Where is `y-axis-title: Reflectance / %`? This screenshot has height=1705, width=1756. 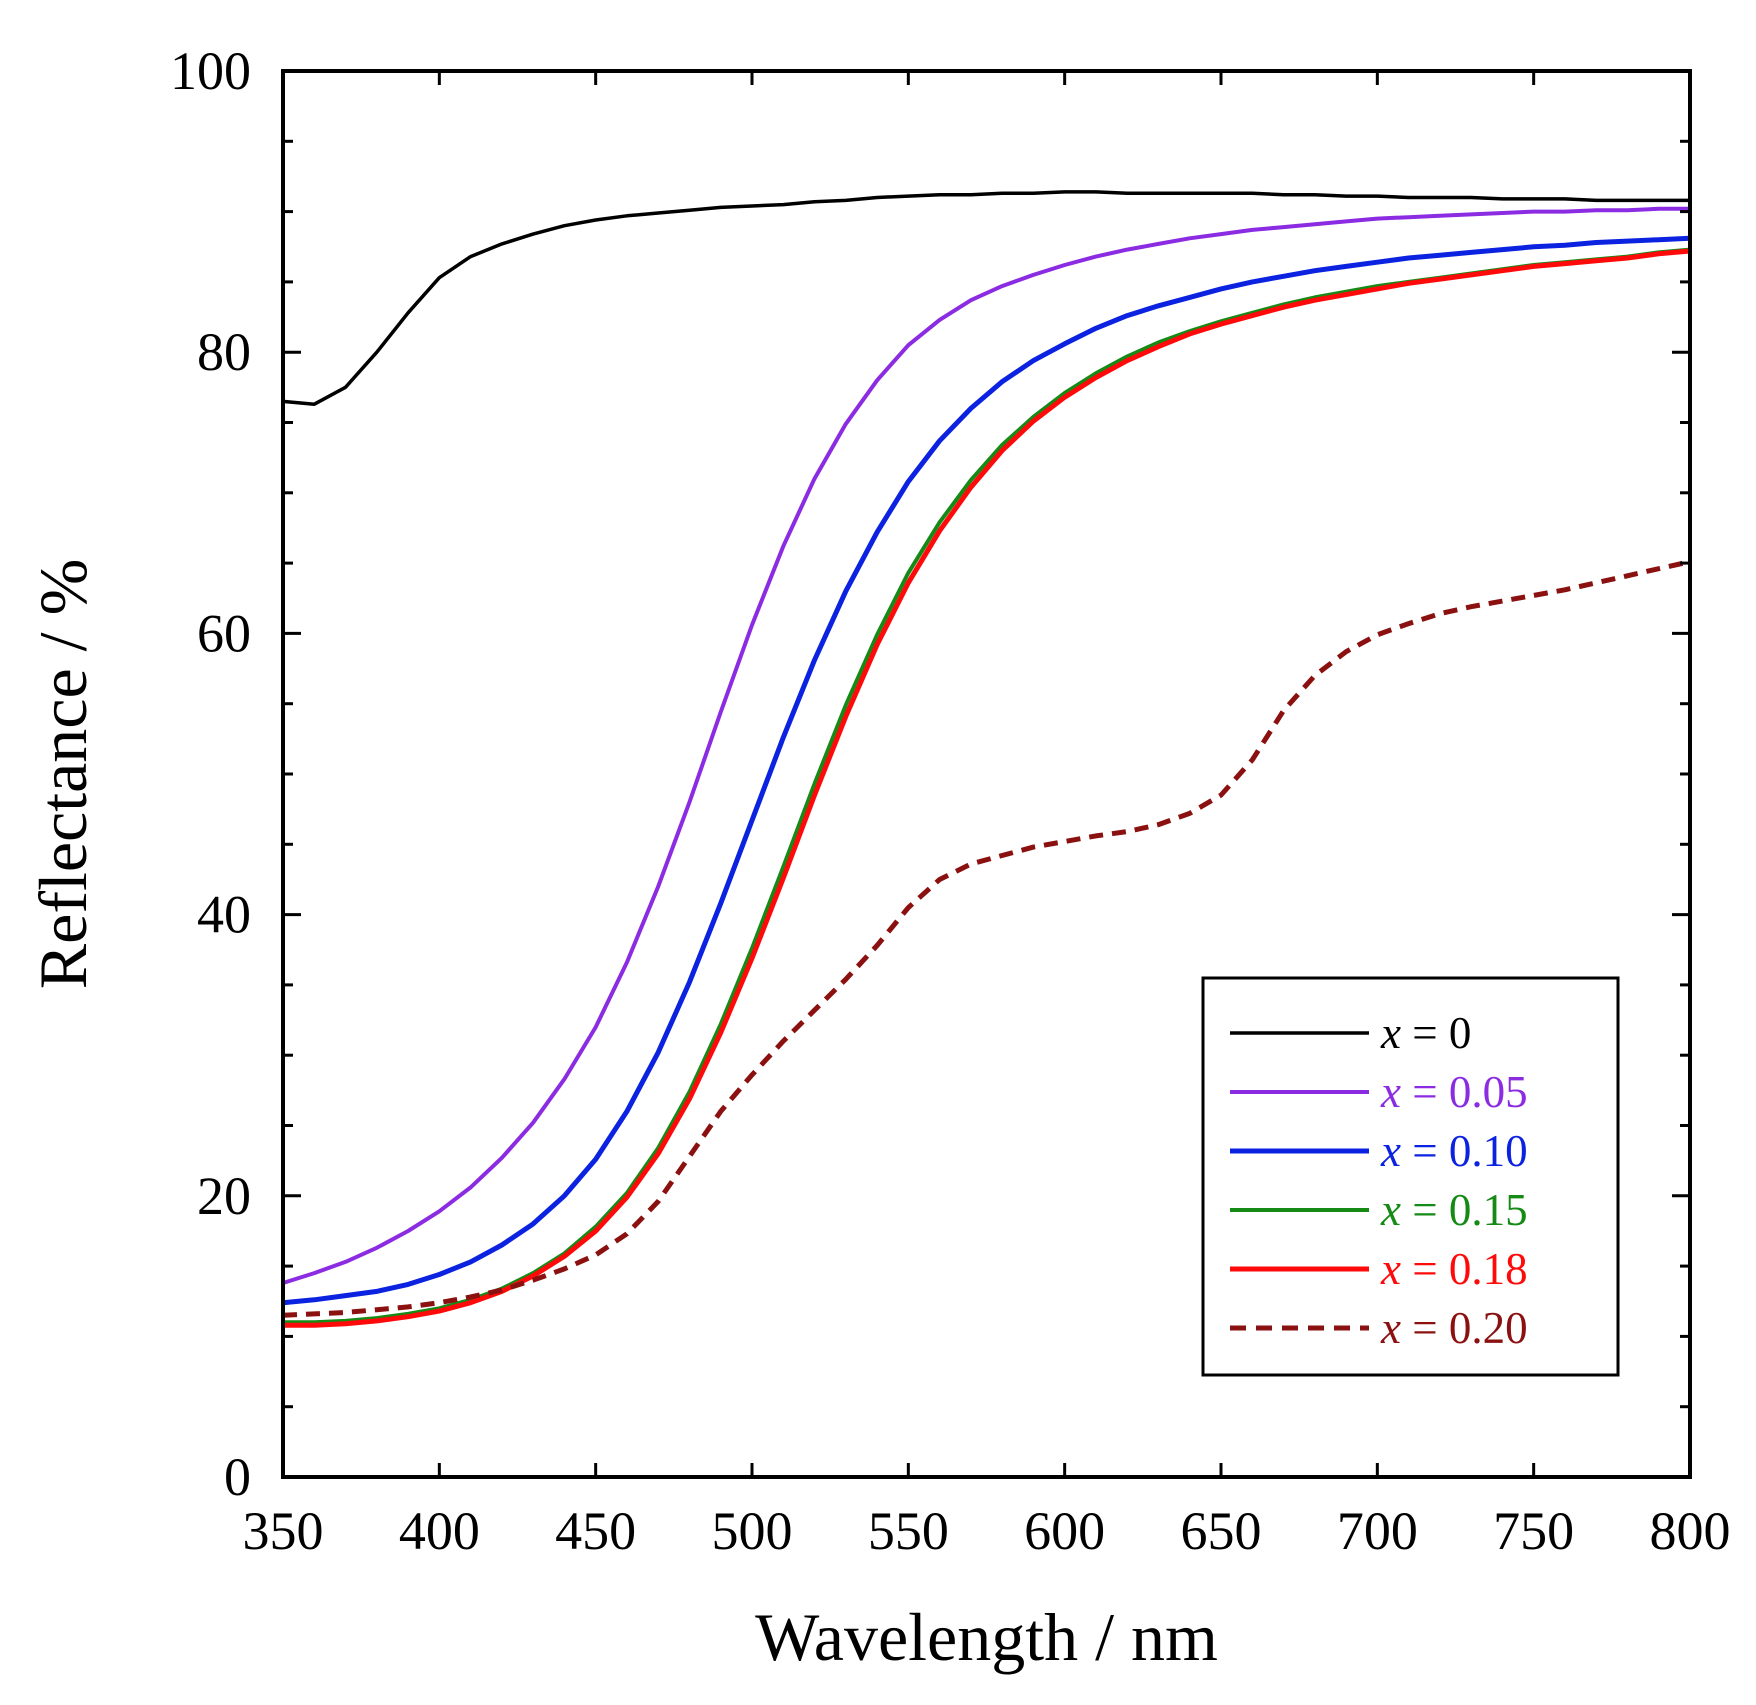 y-axis-title: Reflectance / % is located at coordinates (63, 774).